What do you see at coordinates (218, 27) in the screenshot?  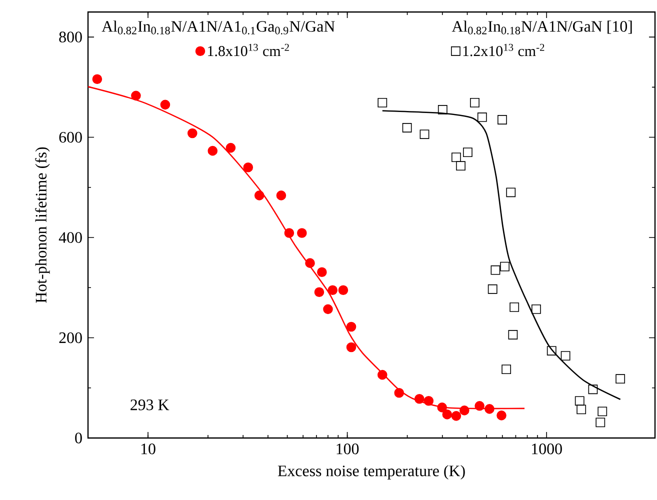 I see `text: Al$_{0.82}$In$_{0.18}$N/A1N/A1$_{0.1}$Ga$_{0.9}$N/GaN` at bounding box center [218, 27].